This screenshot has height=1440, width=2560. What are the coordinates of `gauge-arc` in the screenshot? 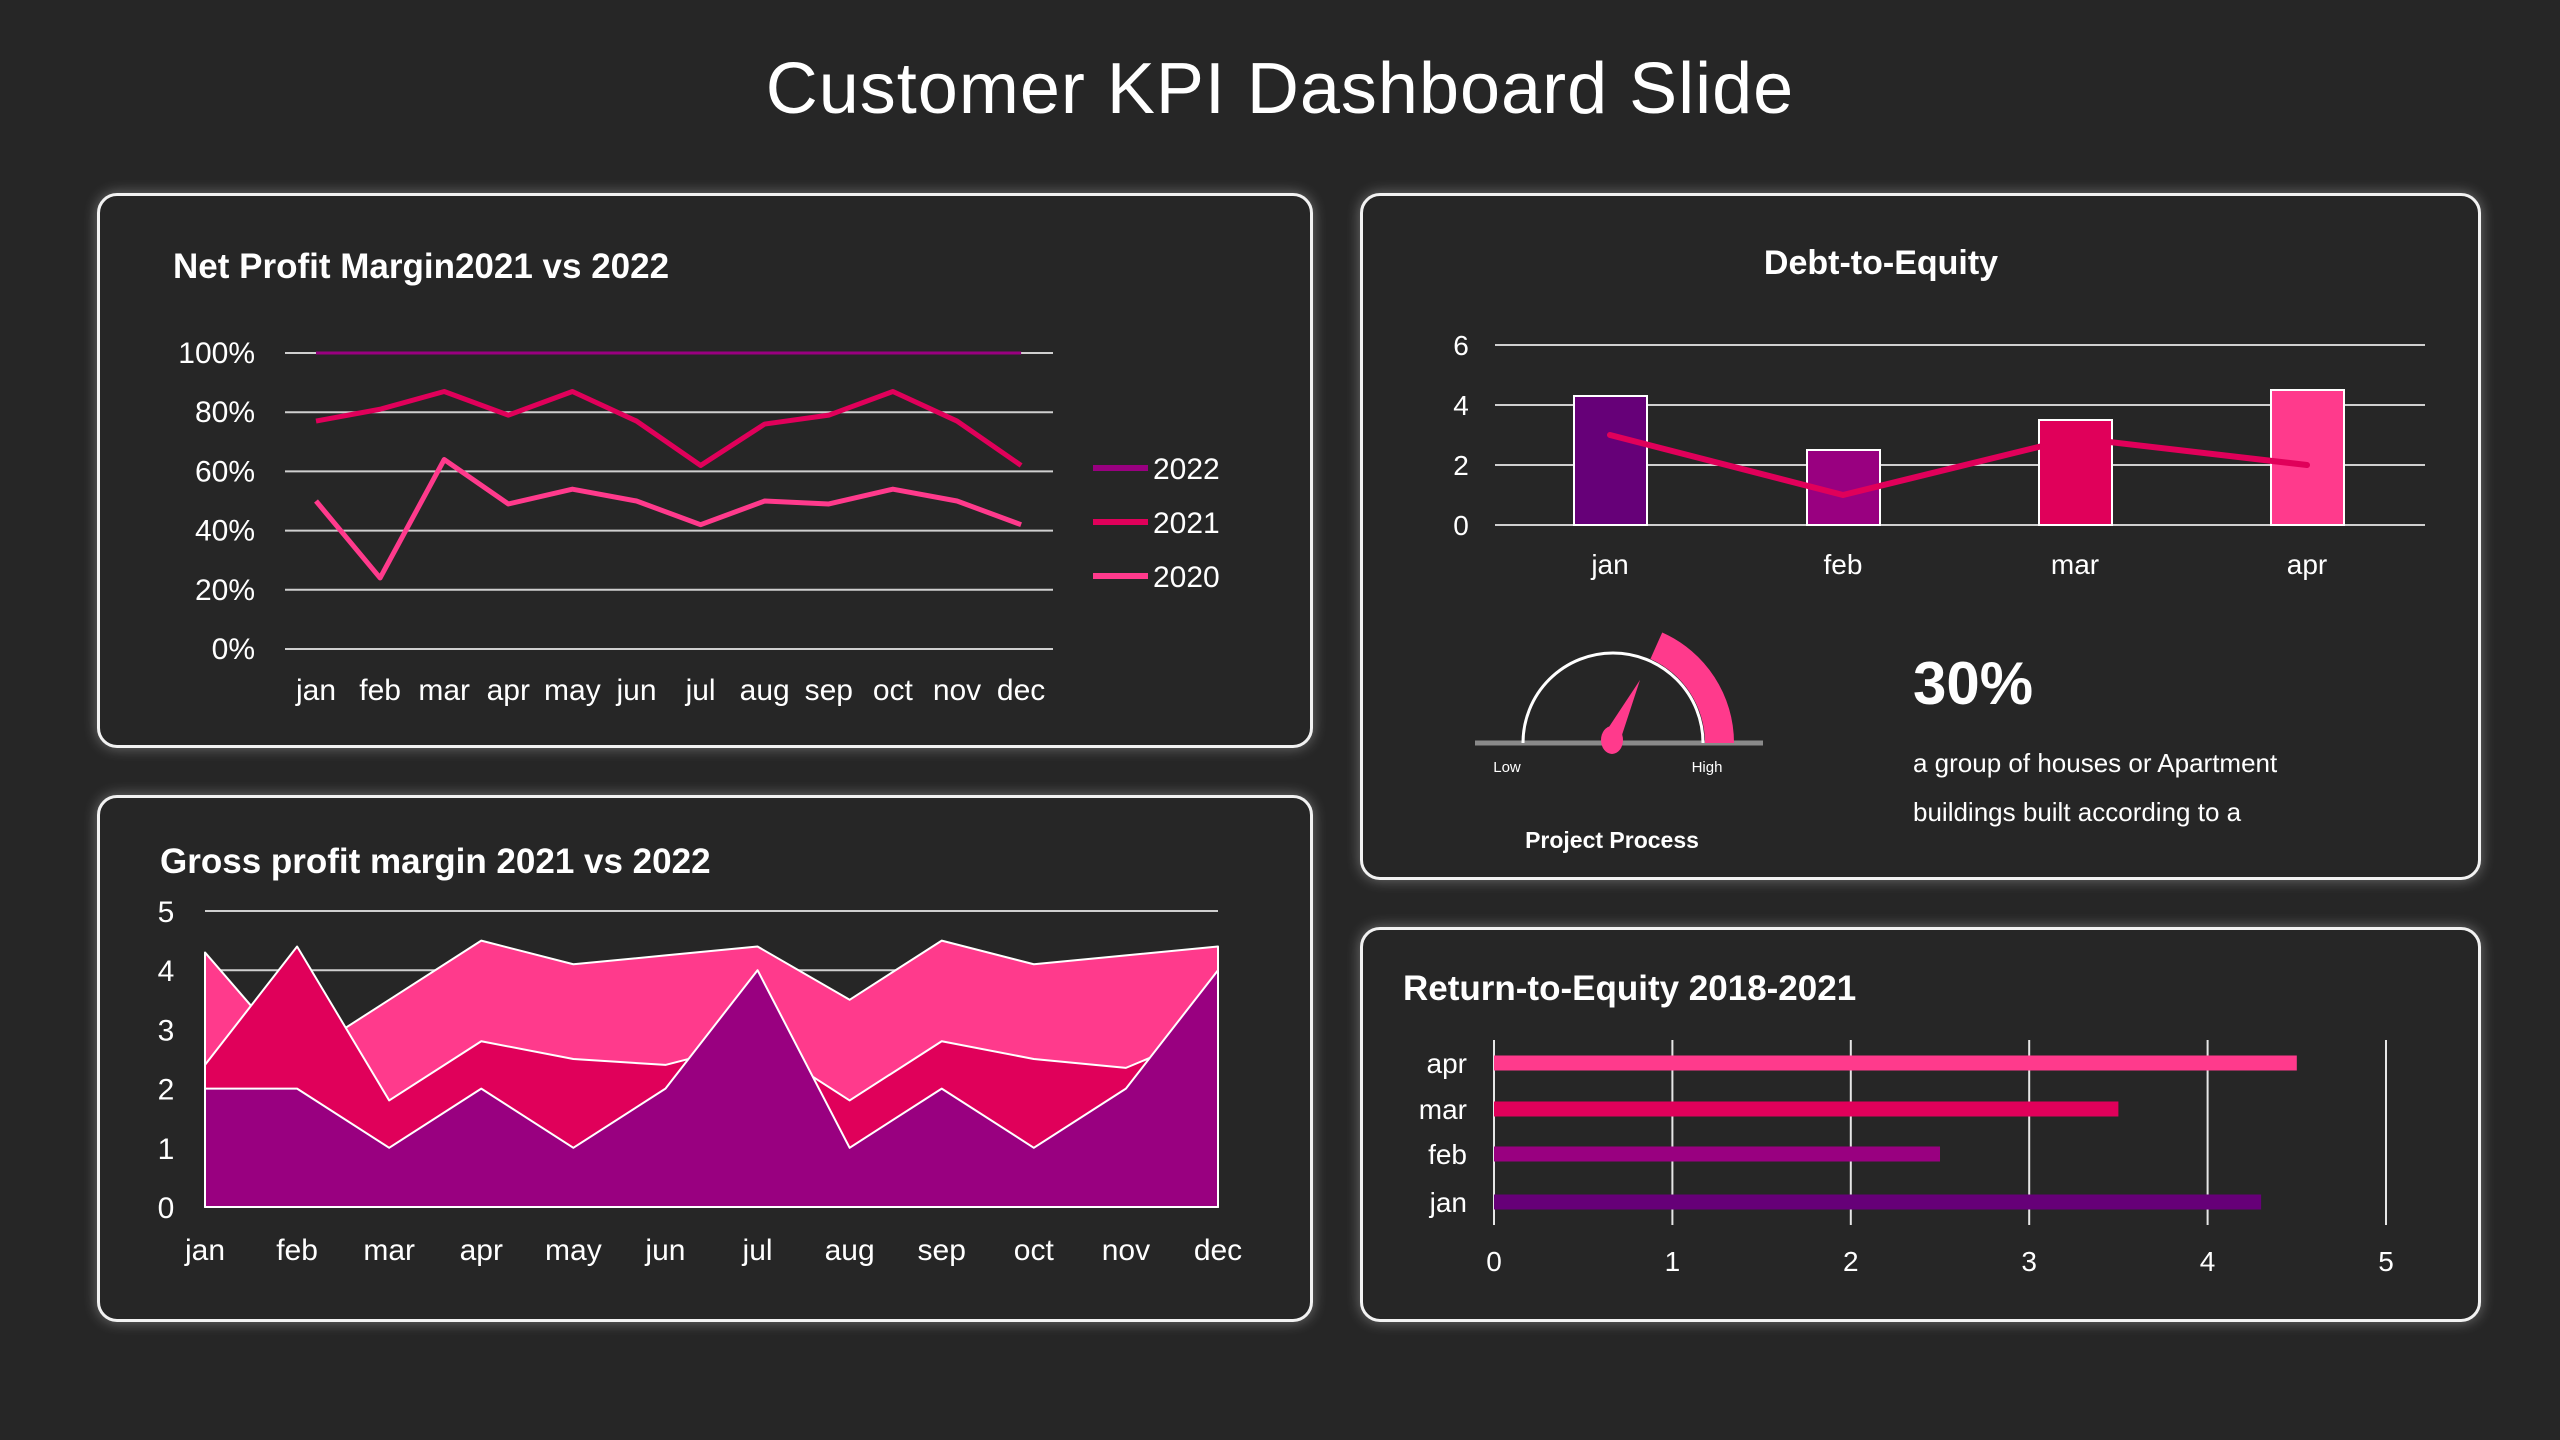 It's located at (1613, 697).